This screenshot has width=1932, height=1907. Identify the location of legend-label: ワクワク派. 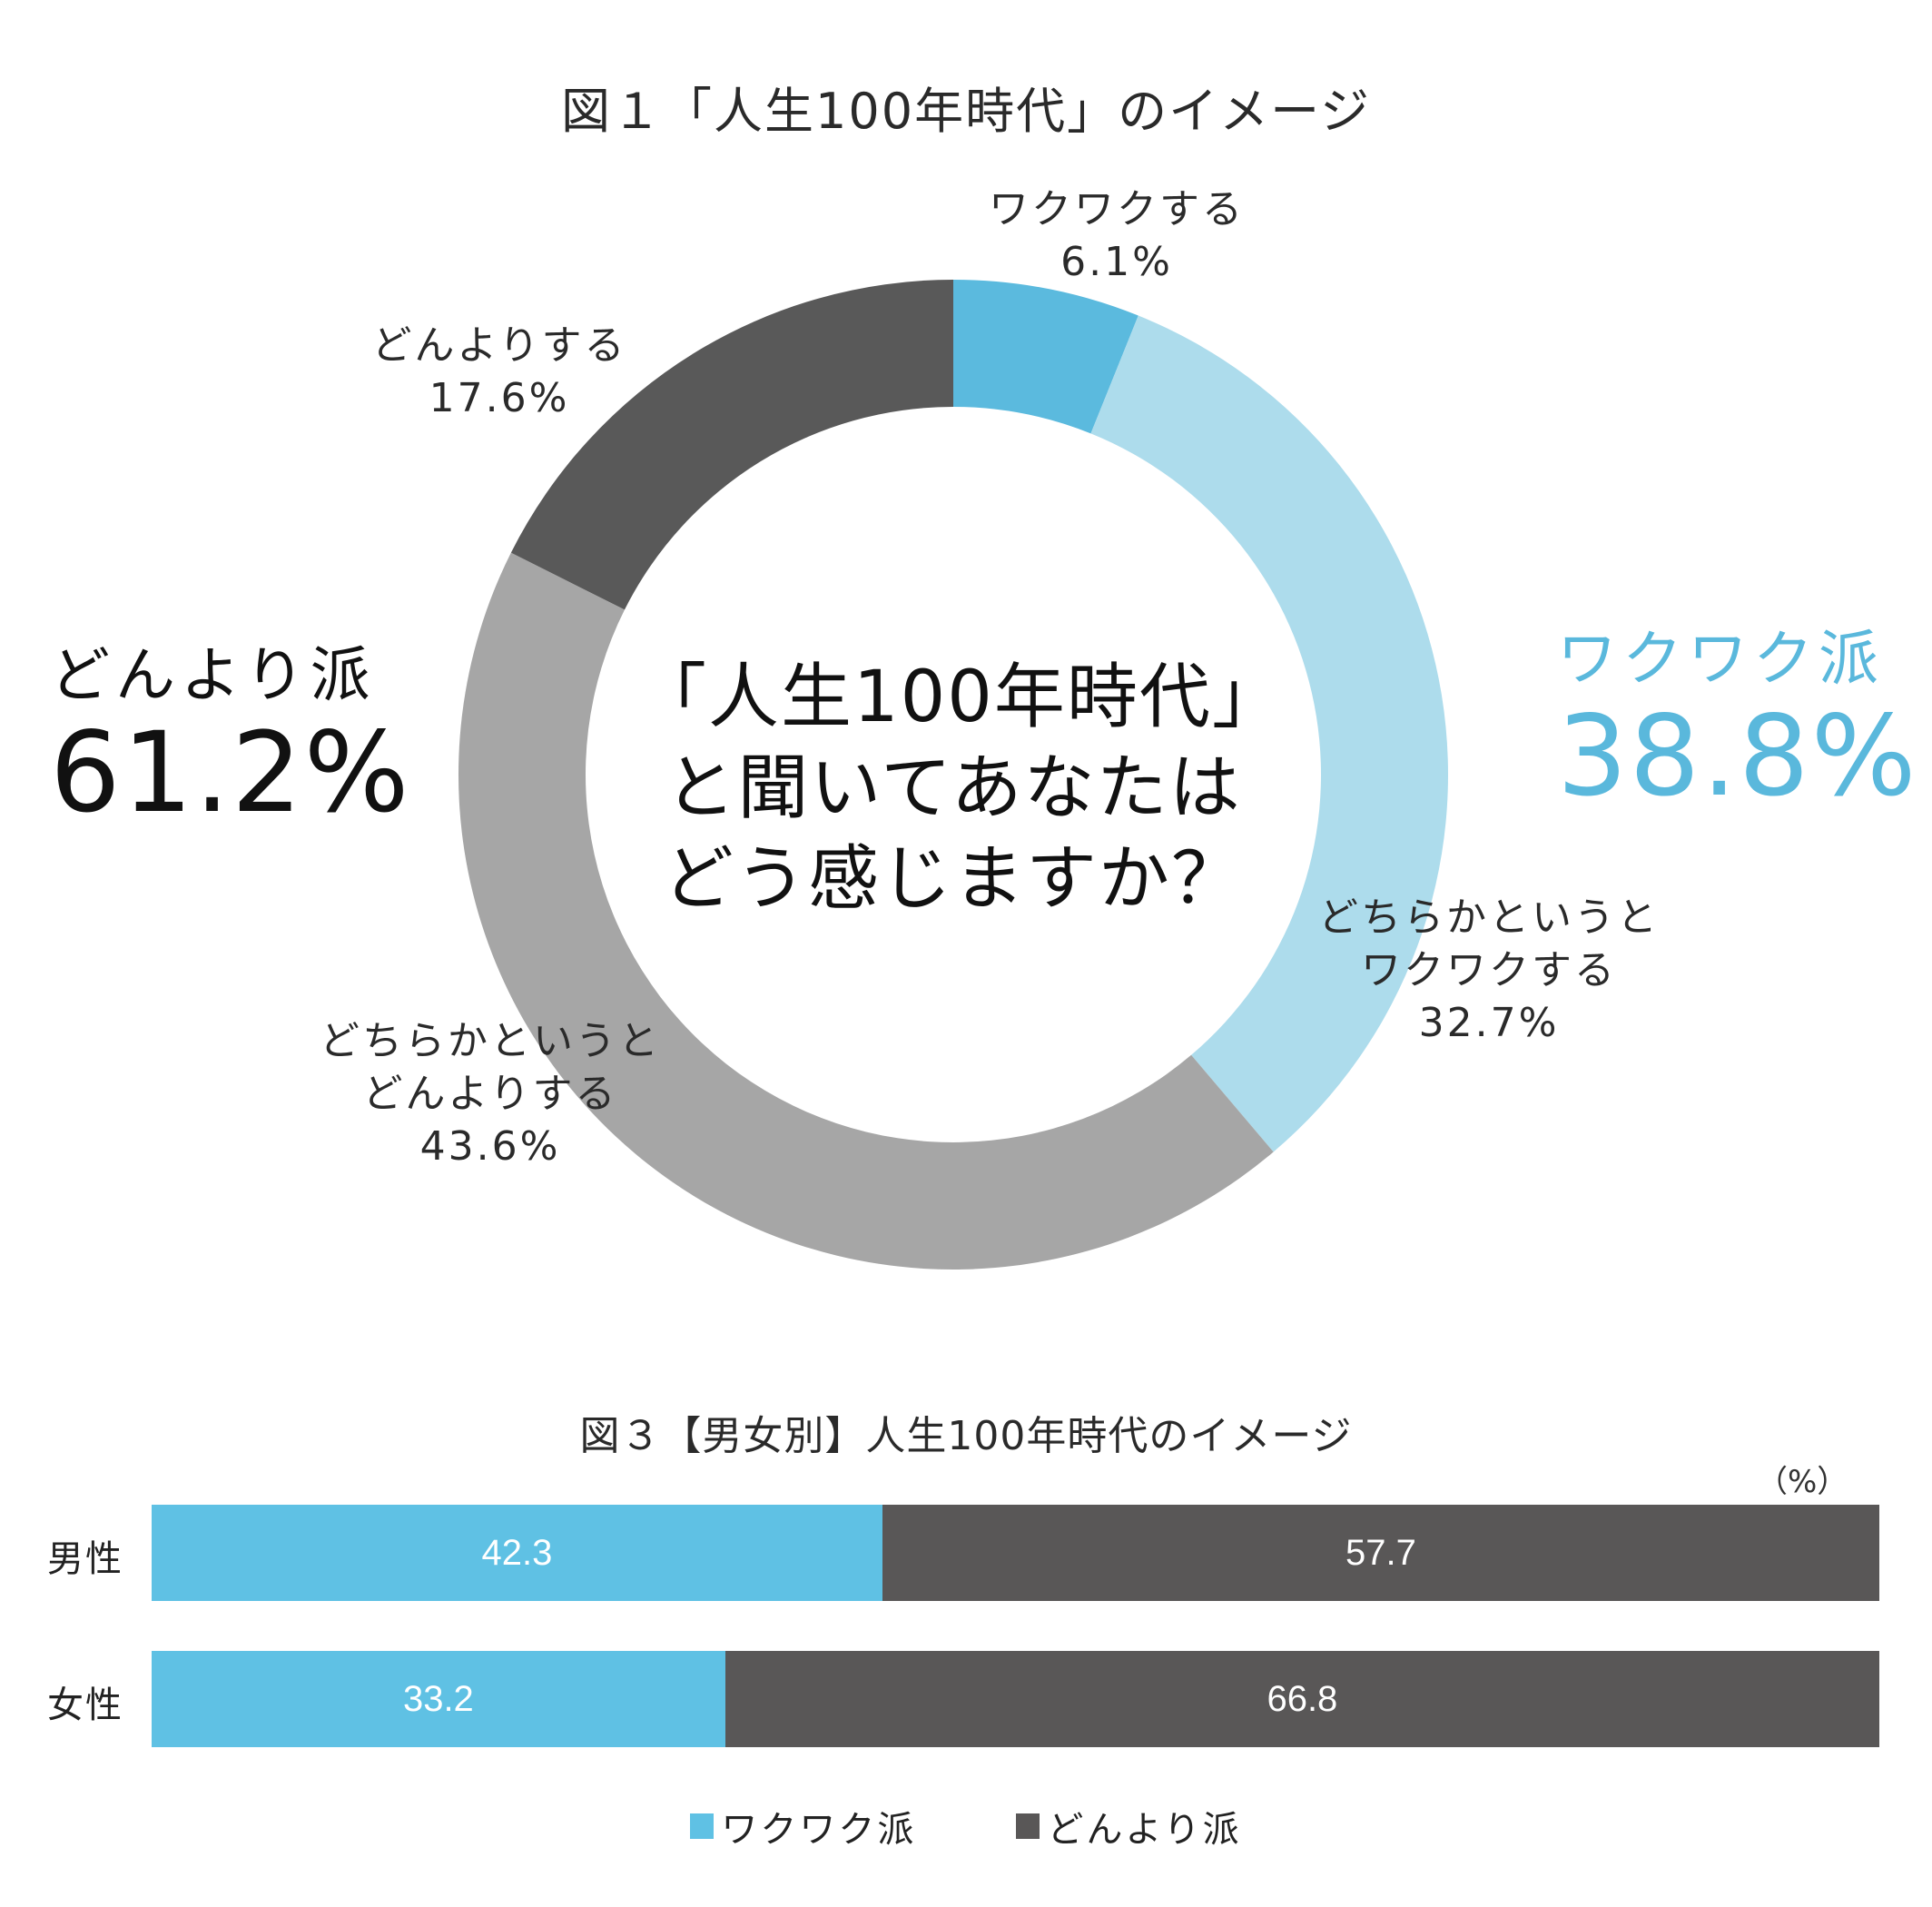
(819, 1830).